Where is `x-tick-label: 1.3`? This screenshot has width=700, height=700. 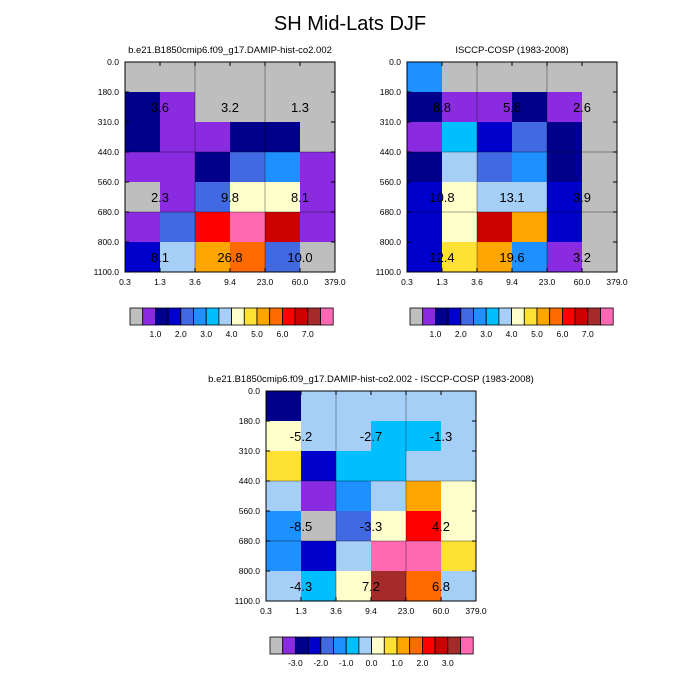
x-tick-label: 1.3 is located at coordinates (442, 282).